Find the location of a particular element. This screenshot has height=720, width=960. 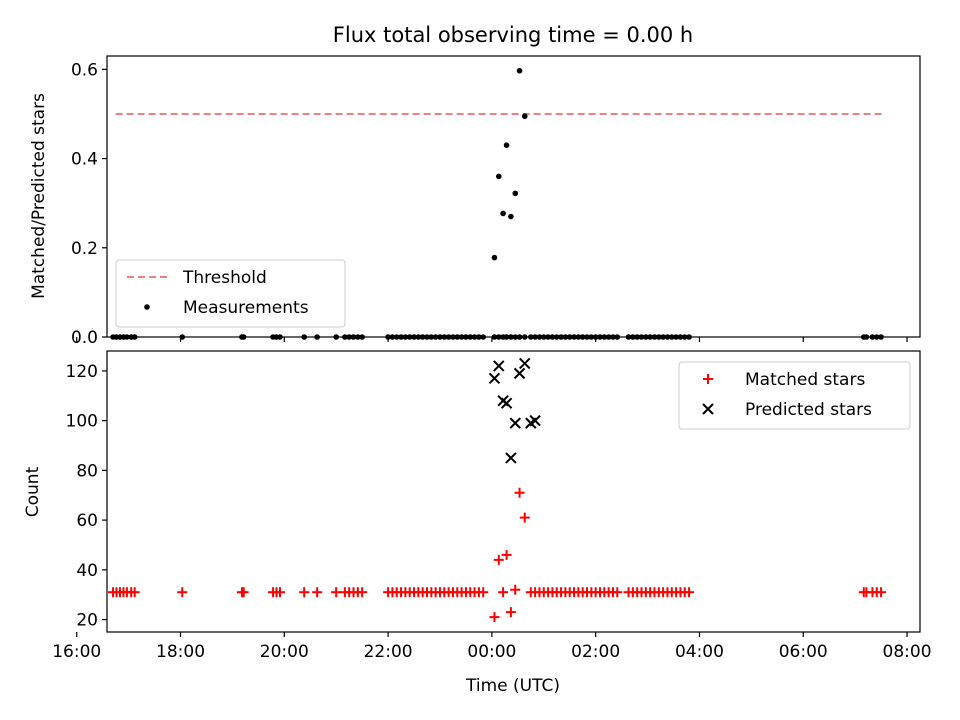

measurements-legend-label: Measurements is located at coordinates (246, 308).